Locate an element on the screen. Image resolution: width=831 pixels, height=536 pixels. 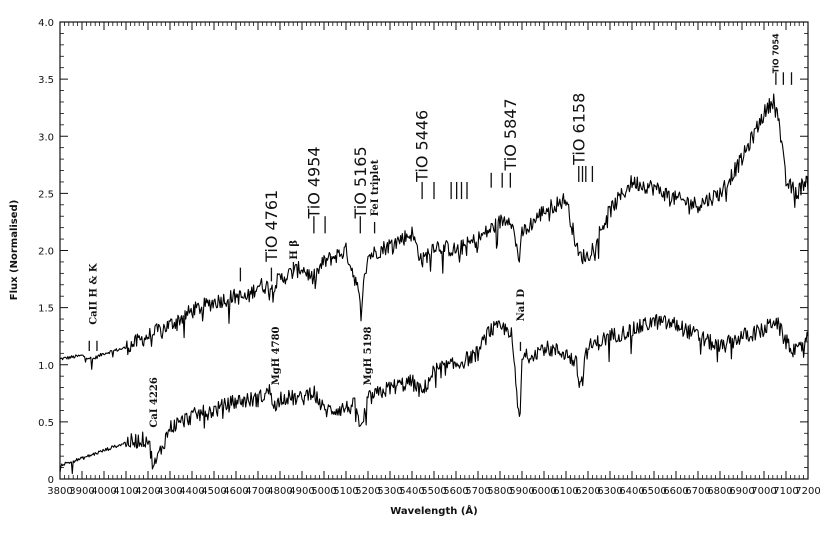
x-tick-label: 5200 is located at coordinates (367, 491).